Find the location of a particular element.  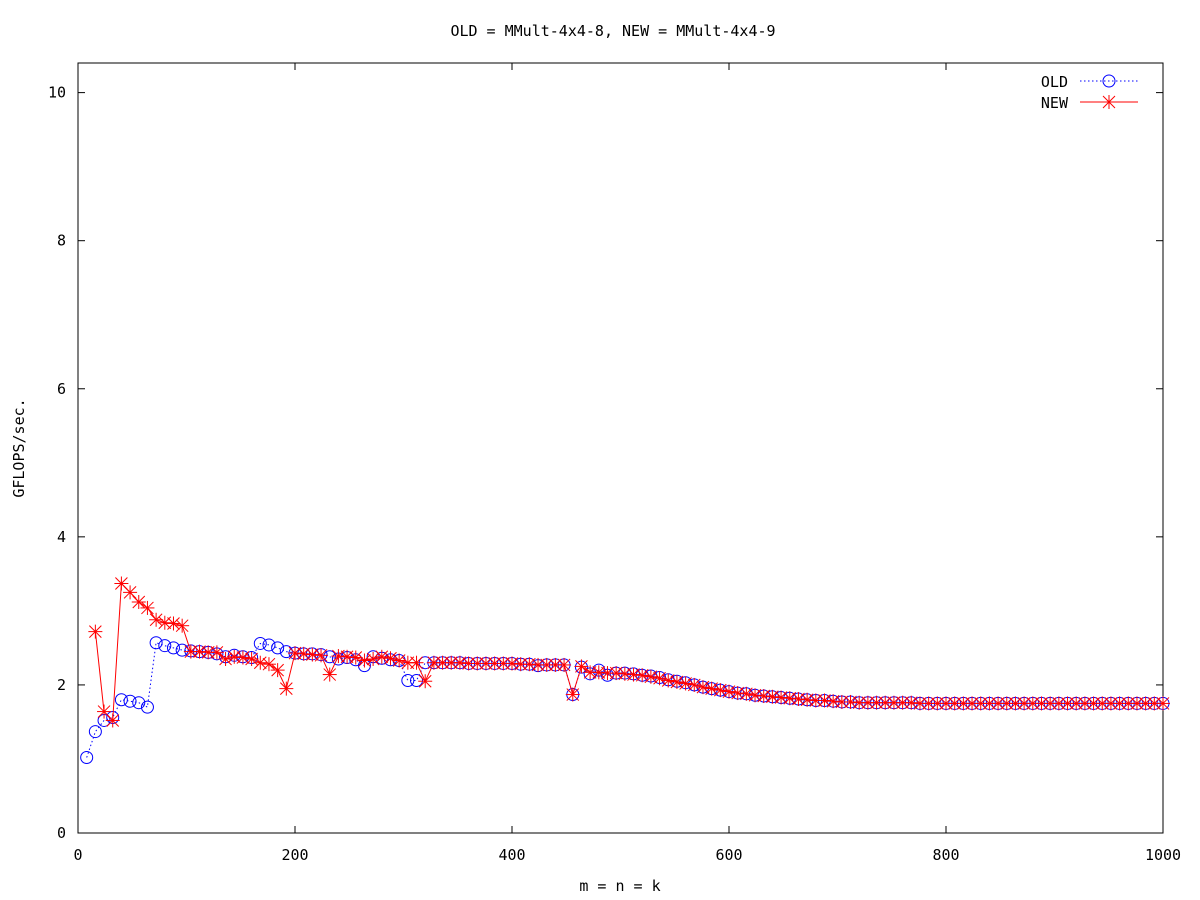

y-tick-label: 0 is located at coordinates (61, 833).